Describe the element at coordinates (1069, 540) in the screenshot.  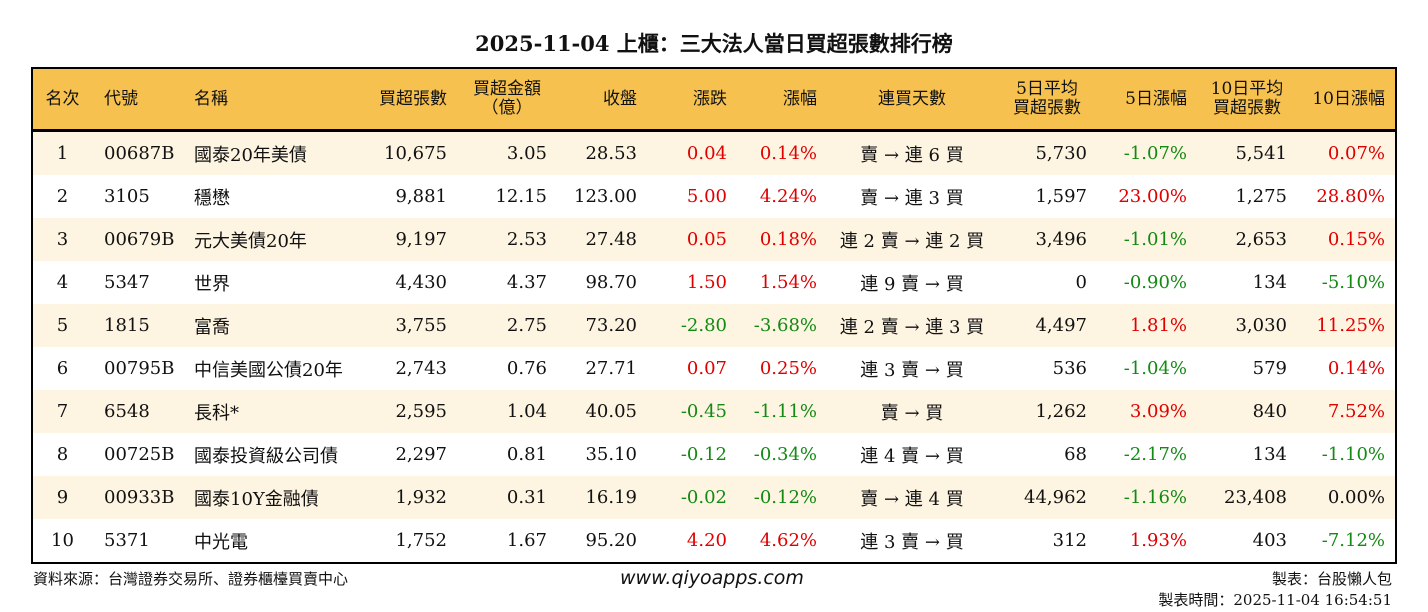
I see `cell-avg5: 312` at that location.